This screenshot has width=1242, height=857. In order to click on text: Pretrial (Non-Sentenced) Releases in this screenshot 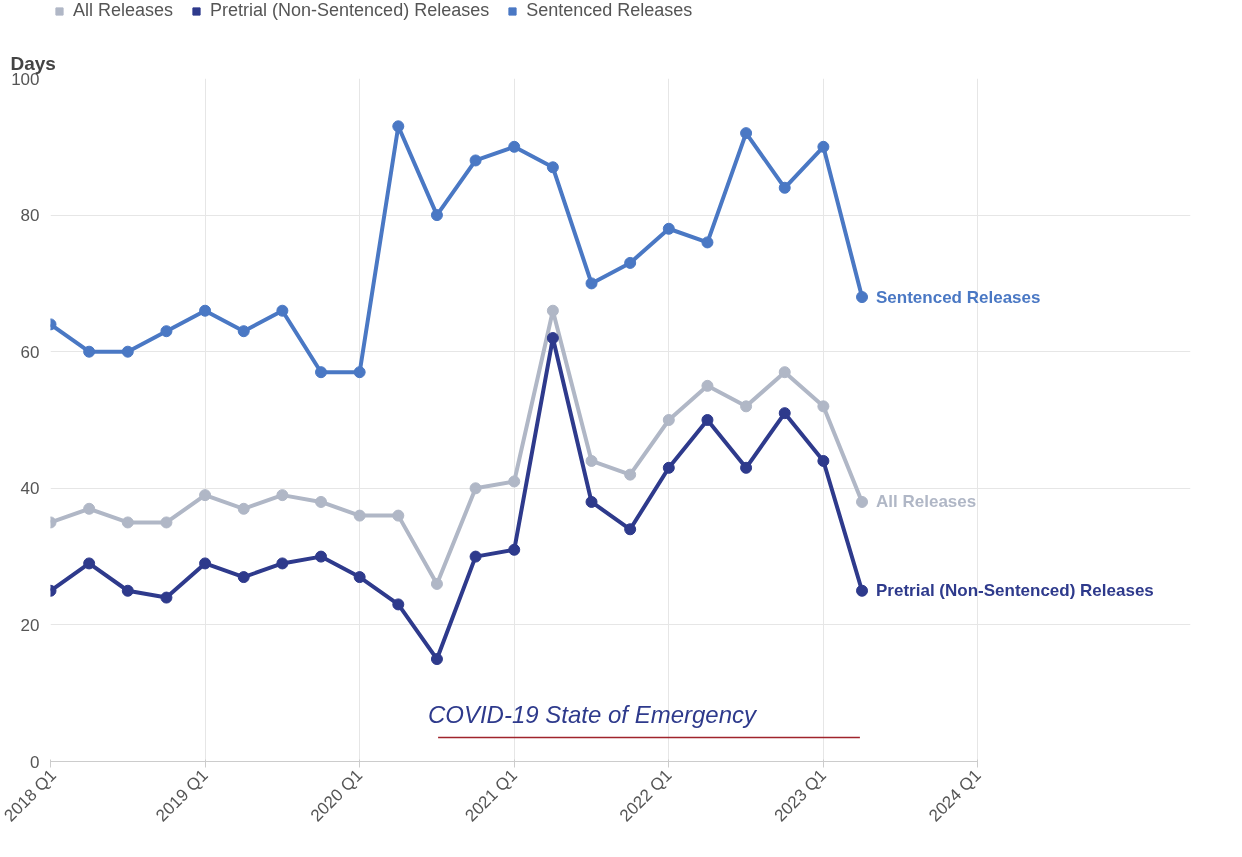, I will do `click(1015, 591)`.